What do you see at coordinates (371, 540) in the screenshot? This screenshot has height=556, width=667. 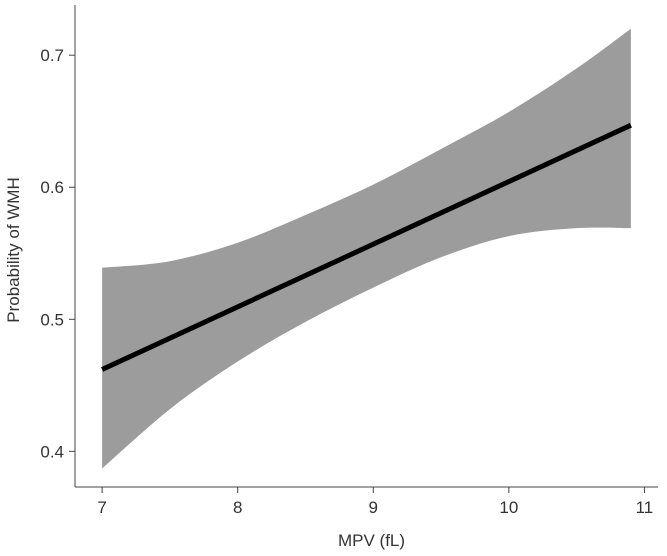 I see `x-axis-title: MPV (fL)` at bounding box center [371, 540].